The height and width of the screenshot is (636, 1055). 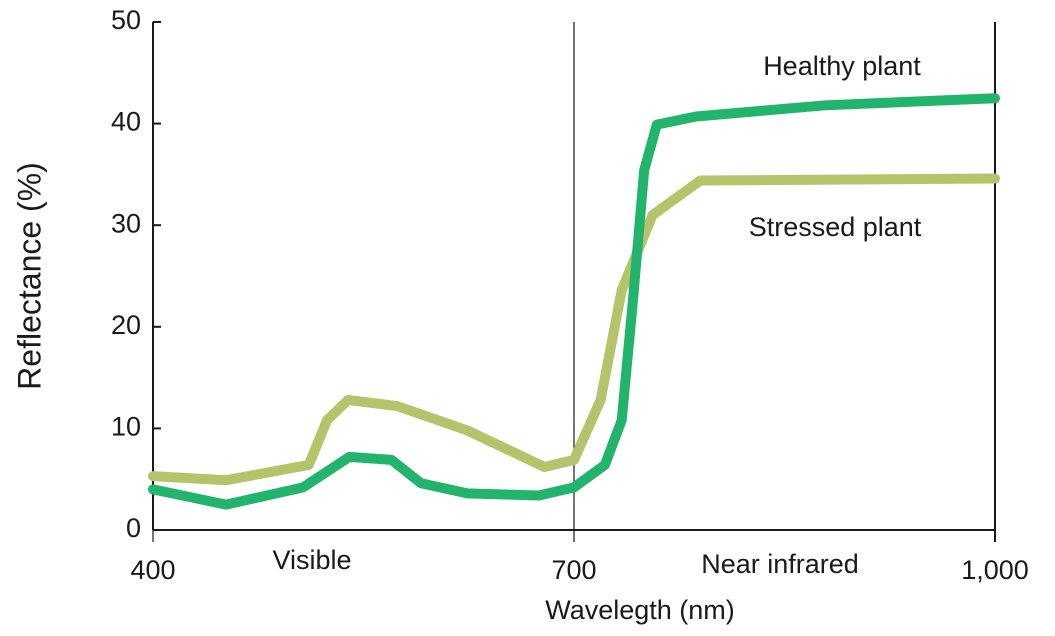 What do you see at coordinates (311, 560) in the screenshot?
I see `annotation: Visible` at bounding box center [311, 560].